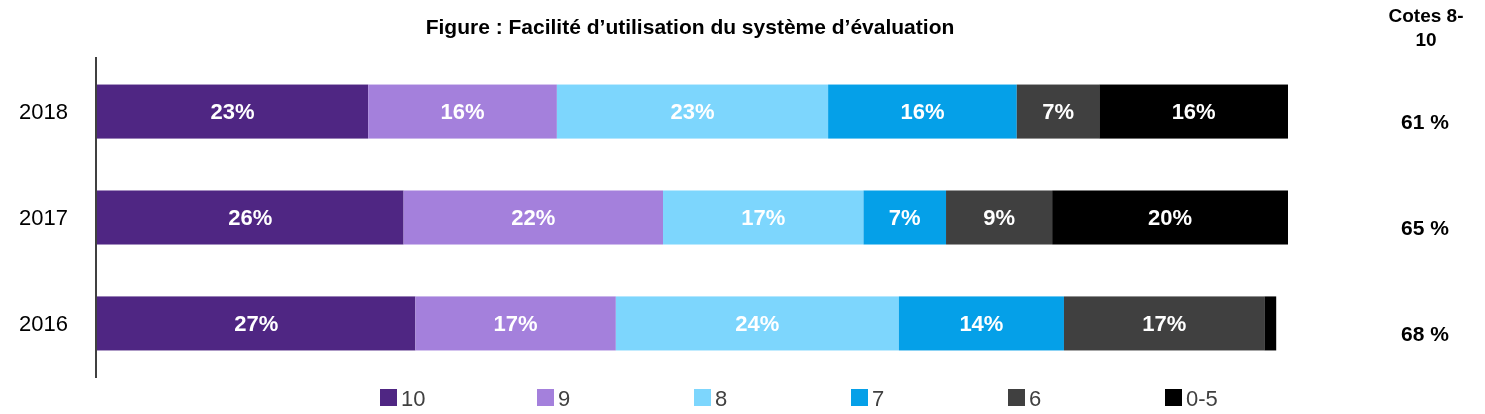  Describe the element at coordinates (43, 324) in the screenshot. I see `y-tick-label: 2016` at that location.